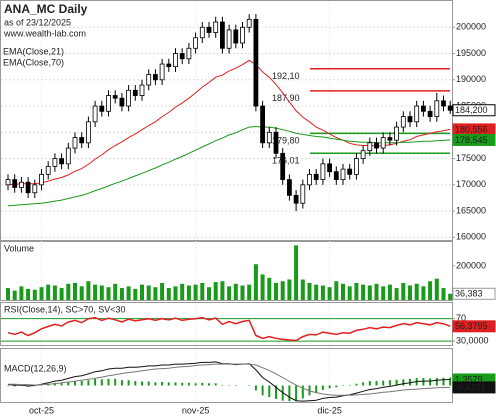 This screenshot has height=420, width=496. What do you see at coordinates (471, 129) in the screenshot?
I see `value-tag-label: 180,556` at bounding box center [471, 129].